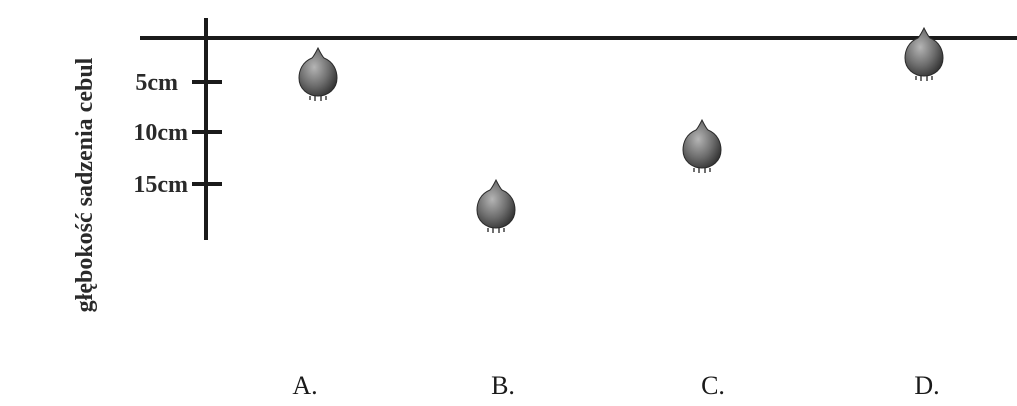  Describe the element at coordinates (156, 83) in the screenshot. I see `tick-label-5cm: 5cm` at that location.